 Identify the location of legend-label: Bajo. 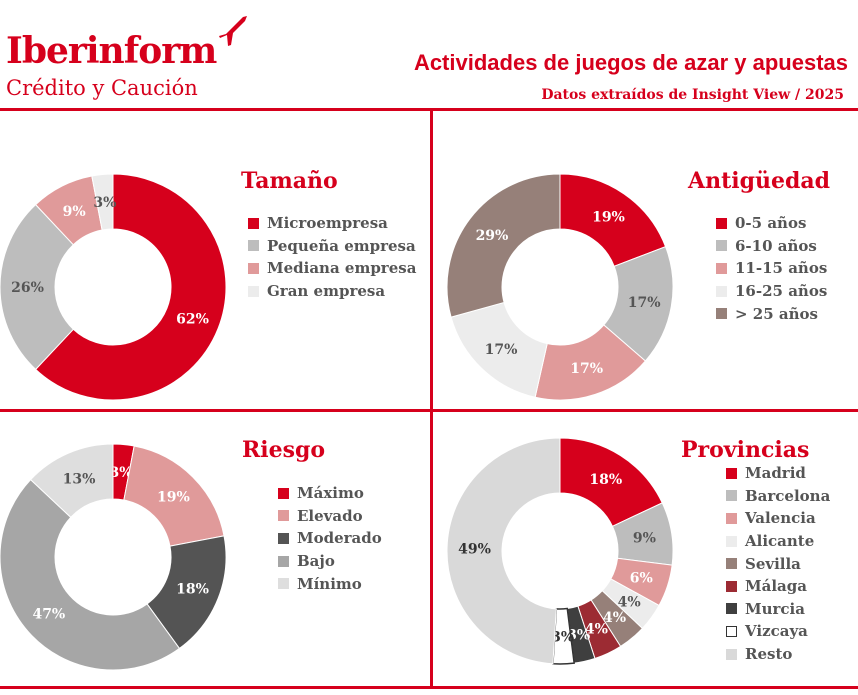
(316, 561).